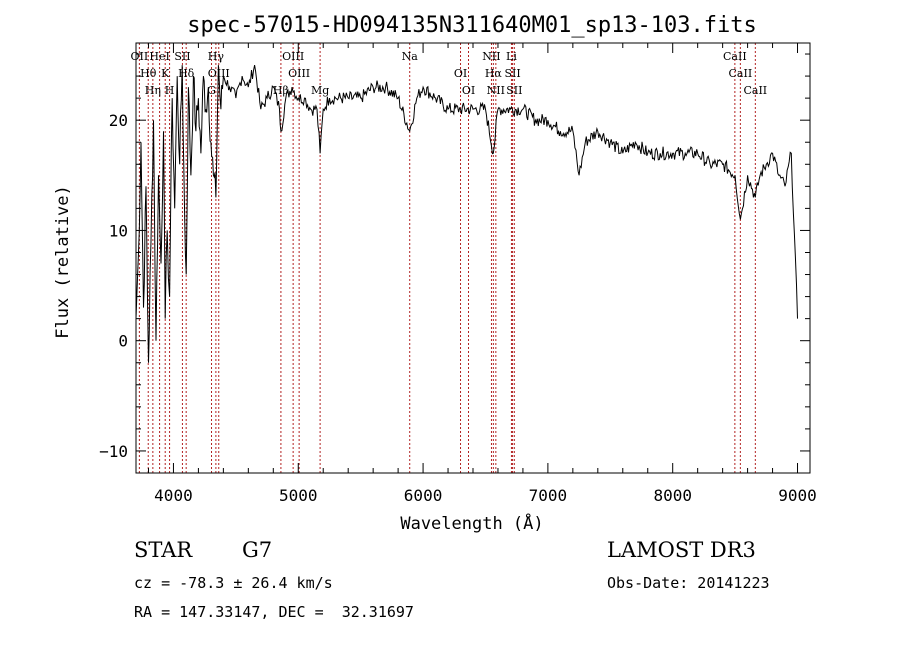 The width and height of the screenshot is (900, 649). What do you see at coordinates (153, 90) in the screenshot?
I see `line-label-hη: Hη` at bounding box center [153, 90].